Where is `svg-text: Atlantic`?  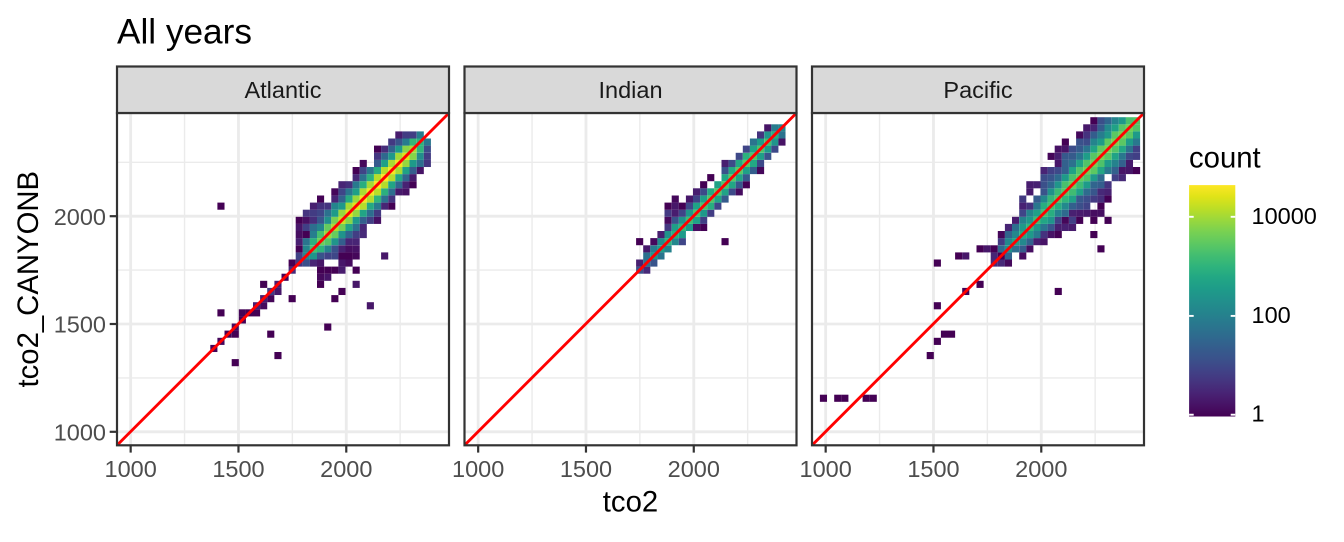 svg-text: Atlantic is located at coordinates (282, 90).